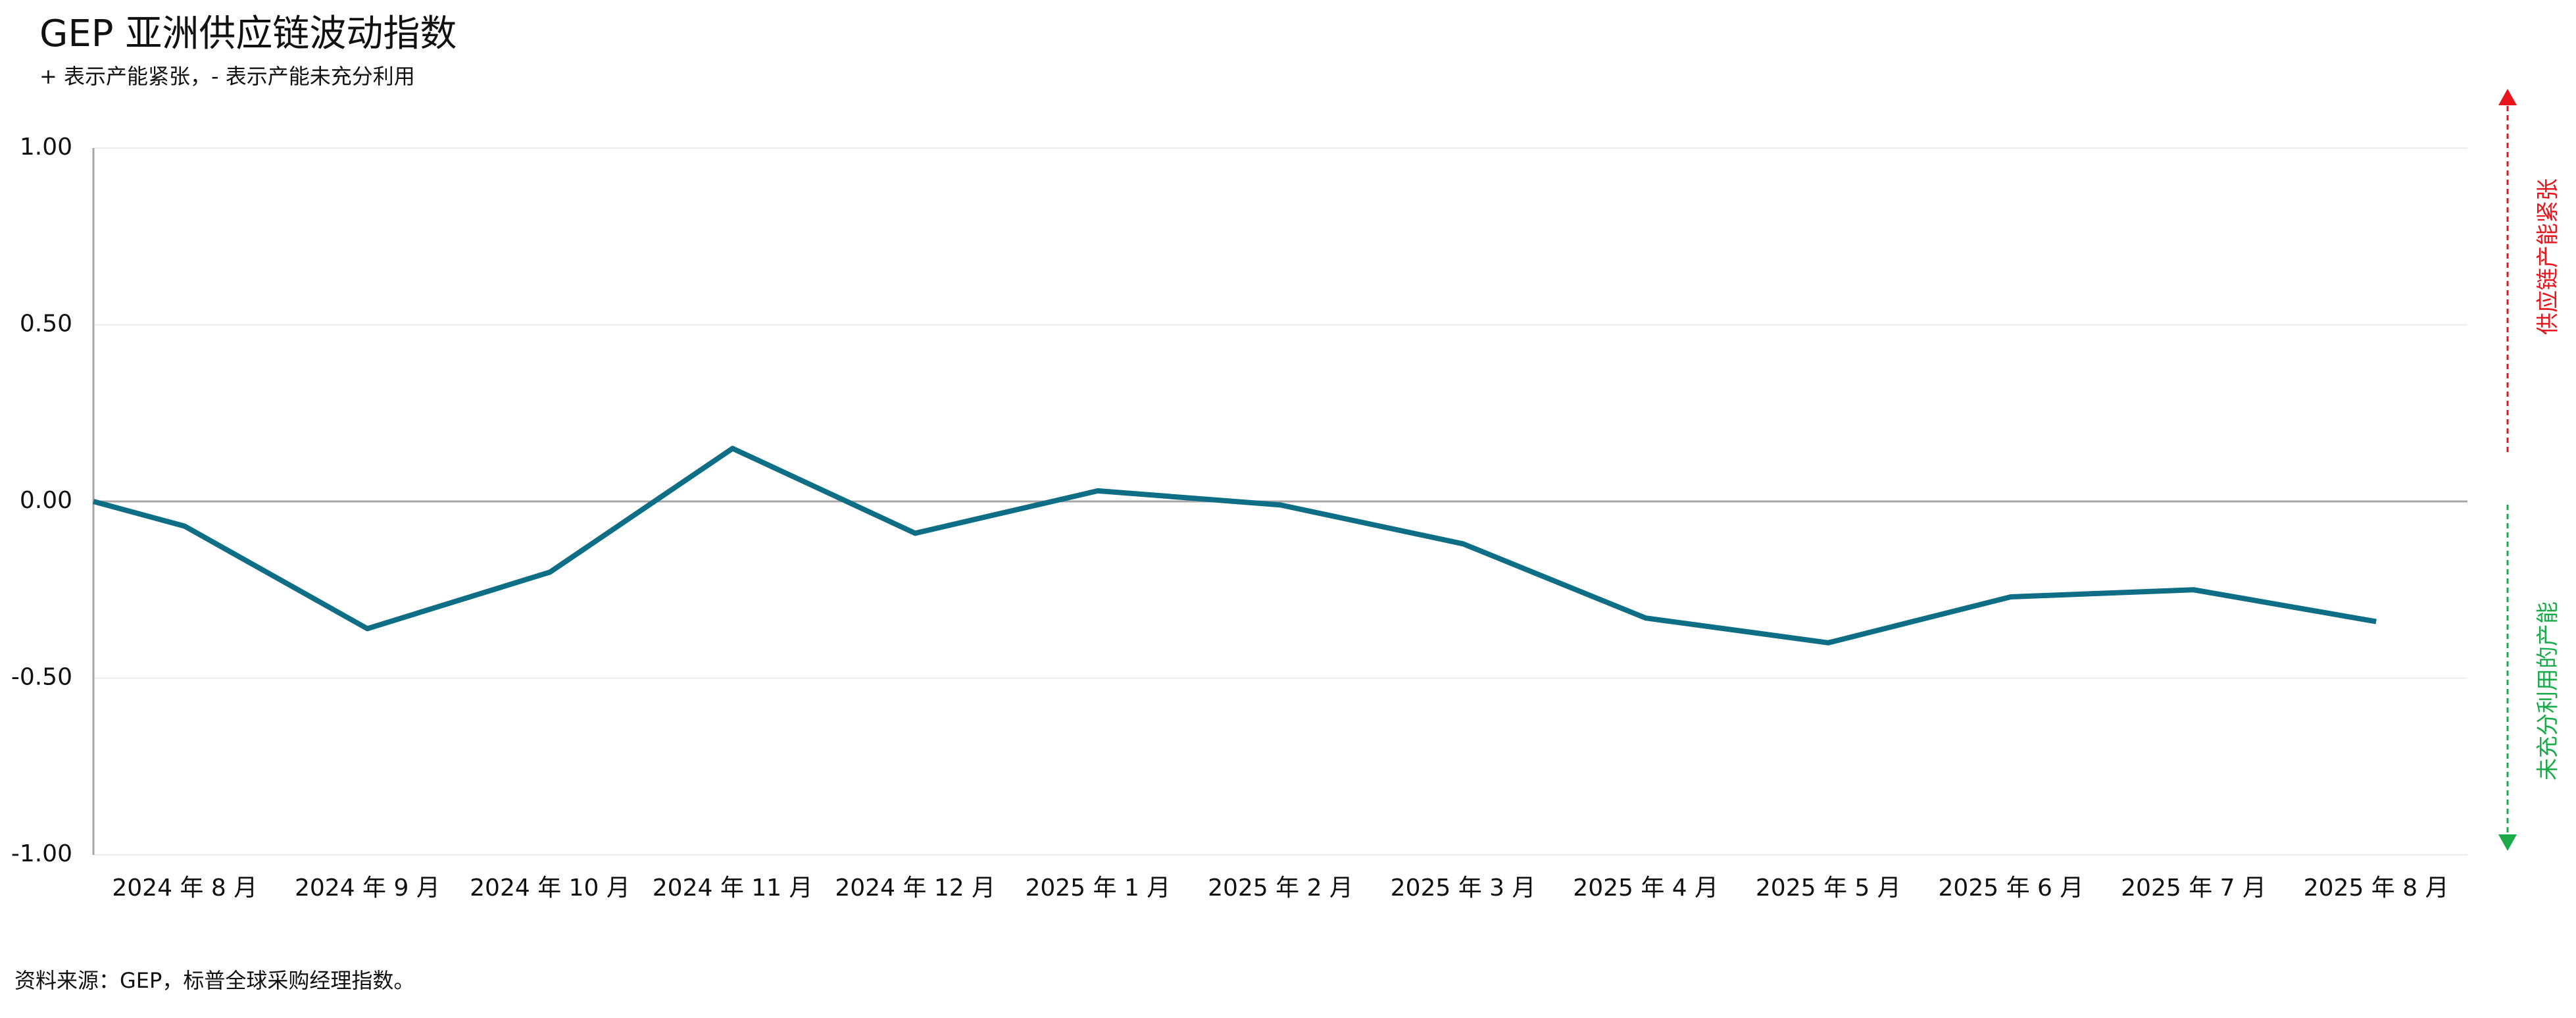  What do you see at coordinates (46, 500) in the screenshot?
I see `y-tick-label: 0.00` at bounding box center [46, 500].